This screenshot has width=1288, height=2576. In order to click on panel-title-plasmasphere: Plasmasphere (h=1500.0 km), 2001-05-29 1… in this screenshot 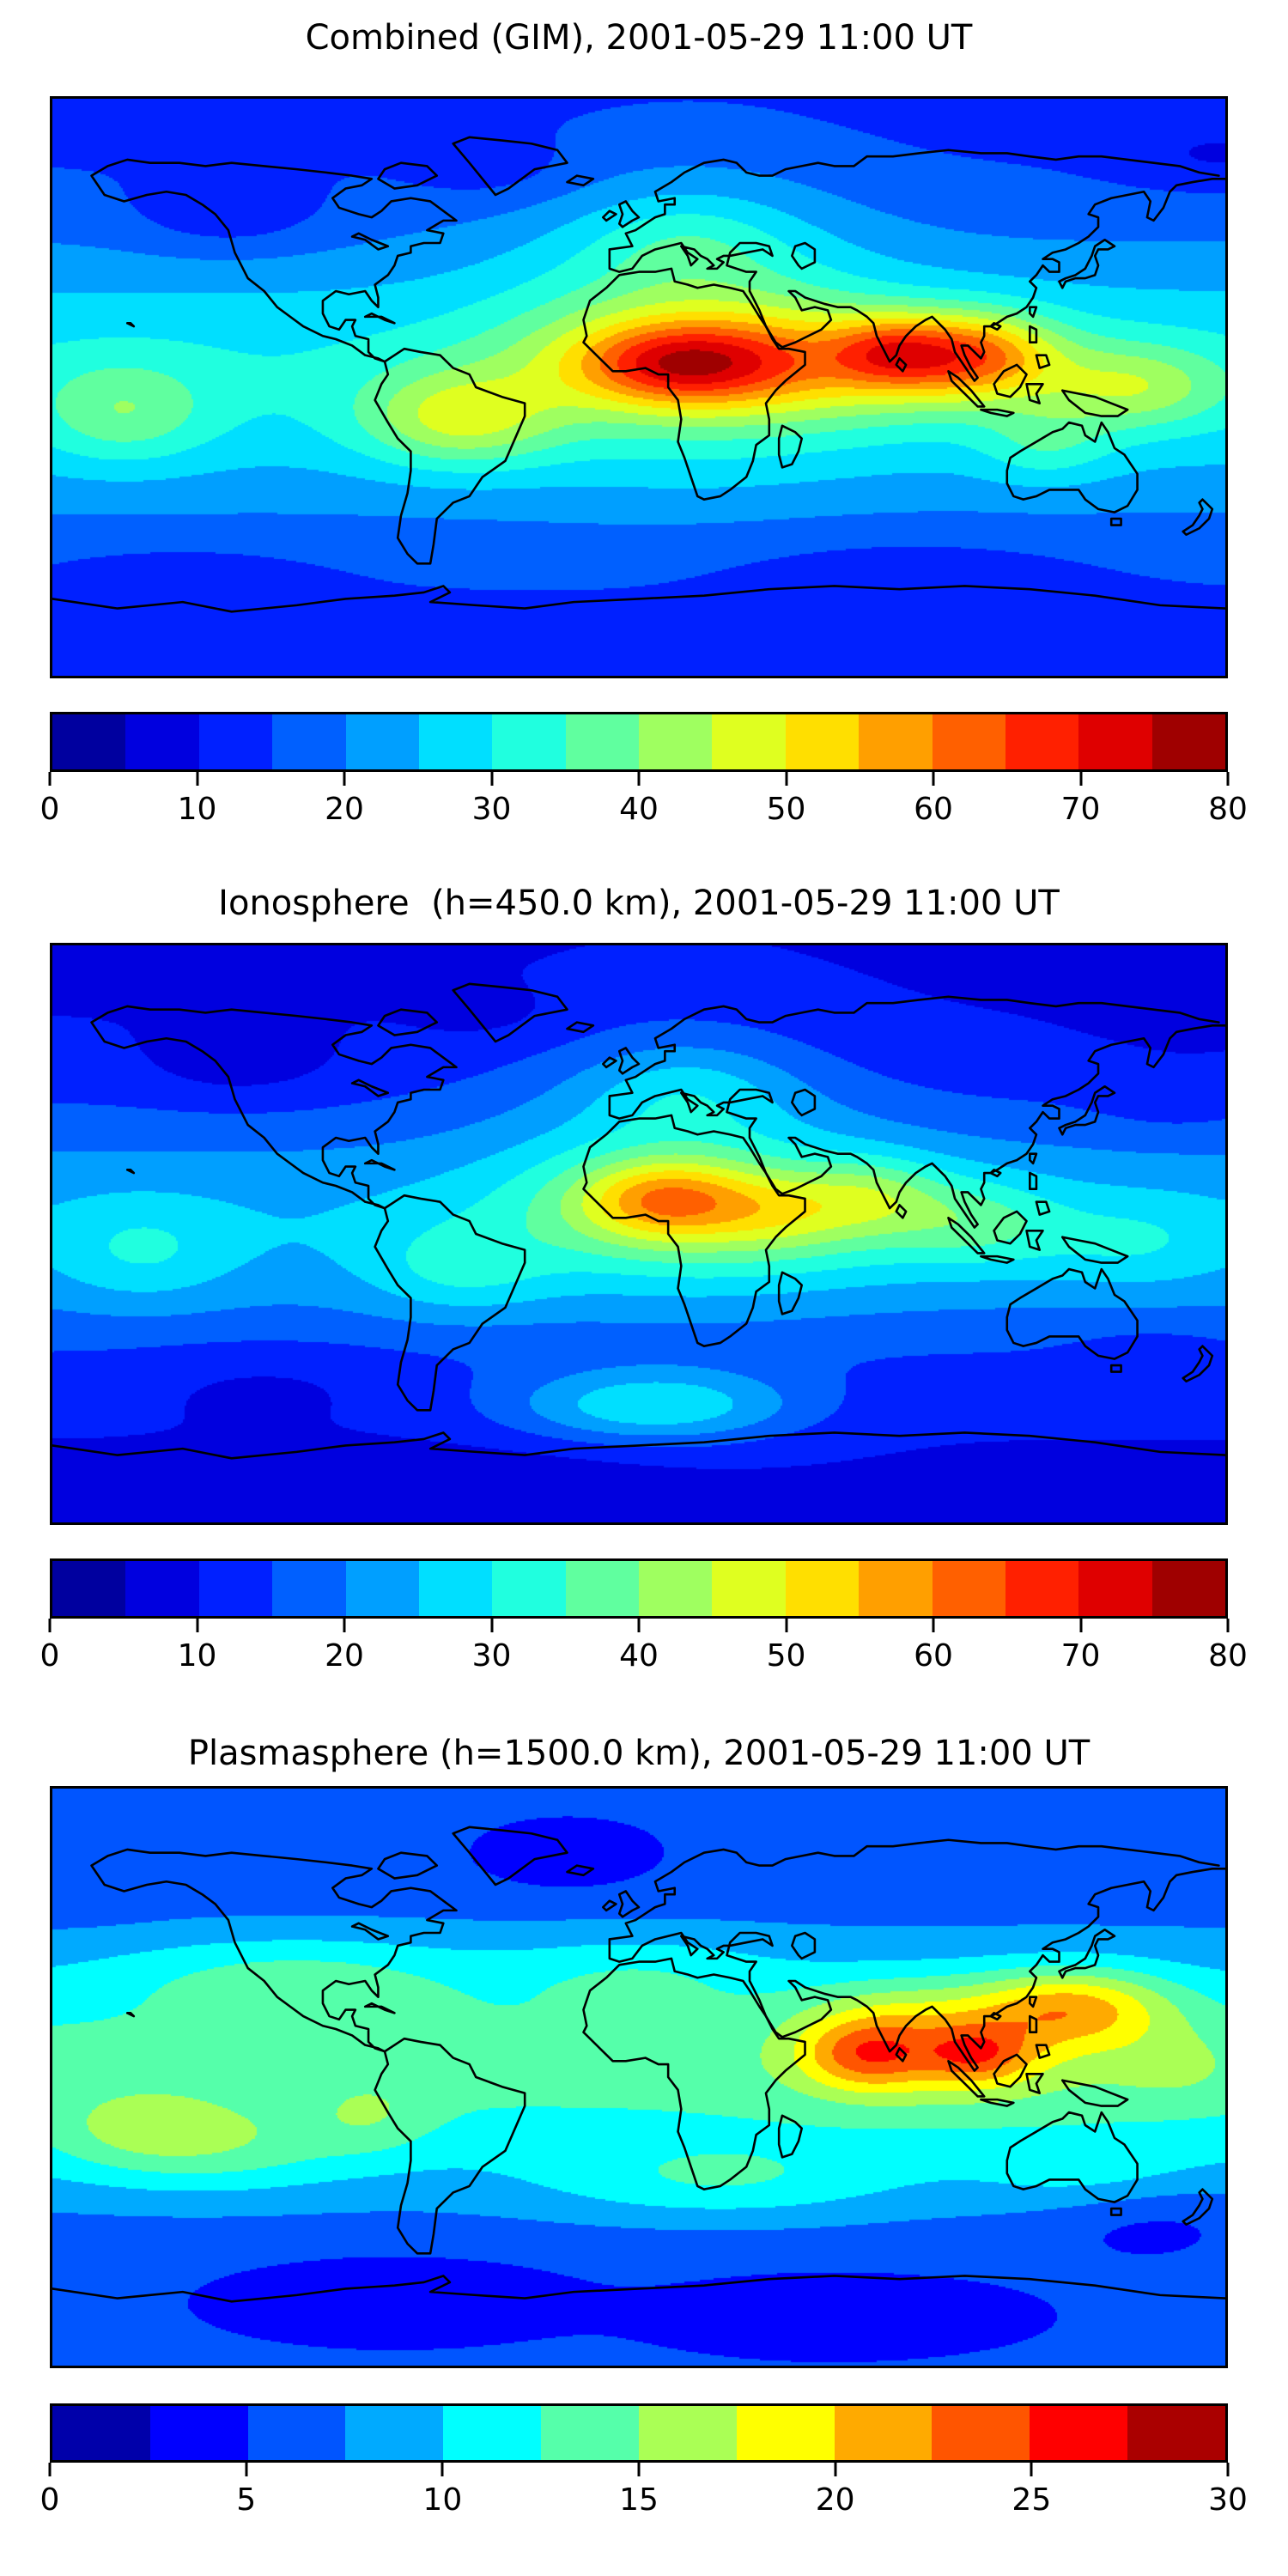, I will do `click(639, 1753)`.